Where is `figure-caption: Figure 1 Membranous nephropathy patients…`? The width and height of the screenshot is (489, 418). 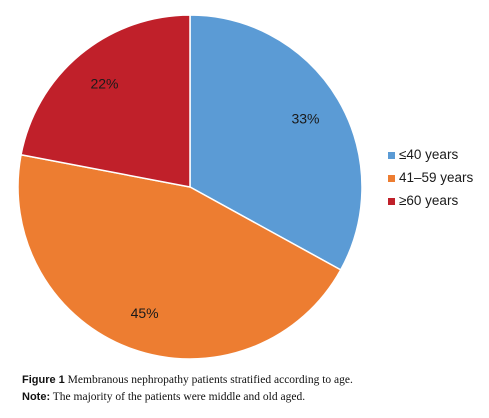 figure-caption: Figure 1 Membranous nephropathy patients… is located at coordinates (252, 389).